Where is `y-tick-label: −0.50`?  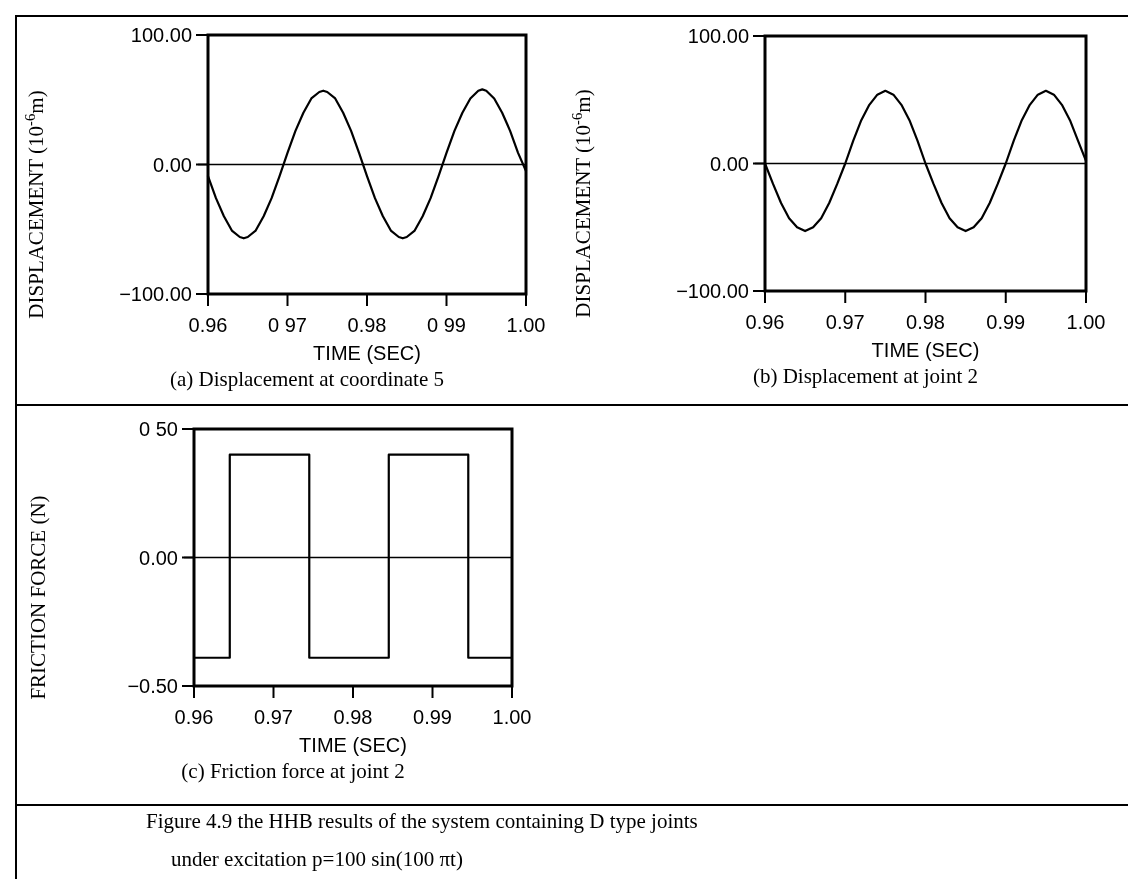
y-tick-label: −0.50 is located at coordinates (152, 686).